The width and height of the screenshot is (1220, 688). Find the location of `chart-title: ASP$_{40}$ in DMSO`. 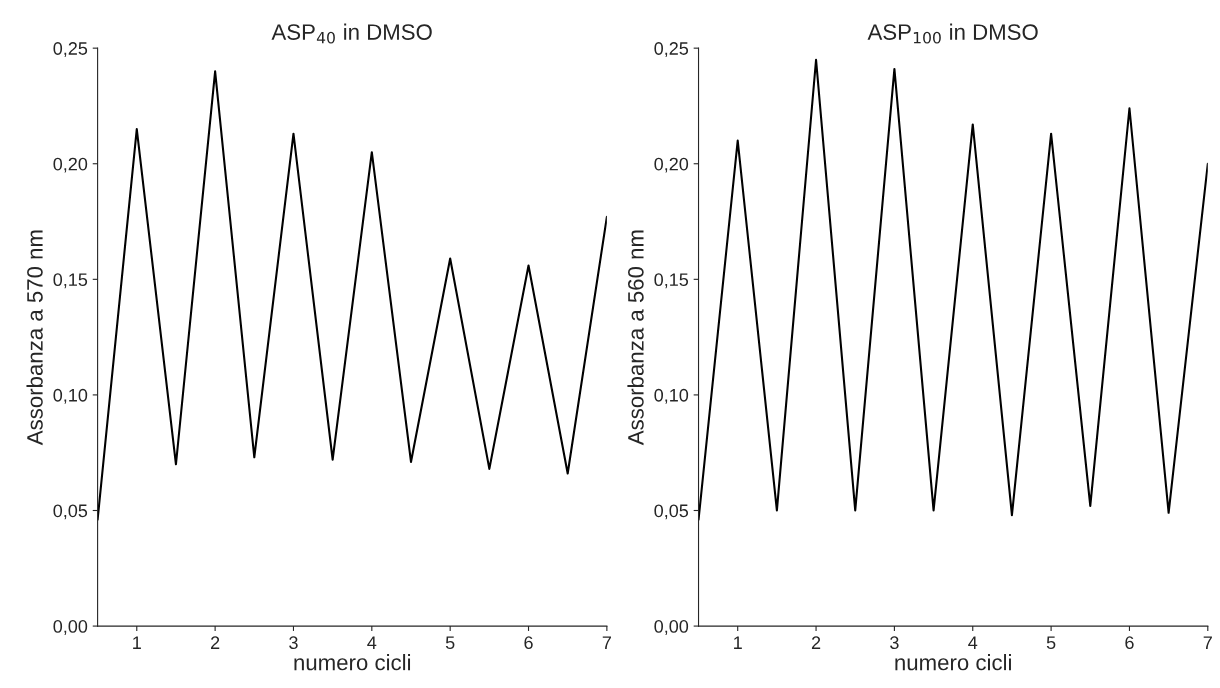

chart-title: ASP$_{40}$ in DMSO is located at coordinates (351, 33).